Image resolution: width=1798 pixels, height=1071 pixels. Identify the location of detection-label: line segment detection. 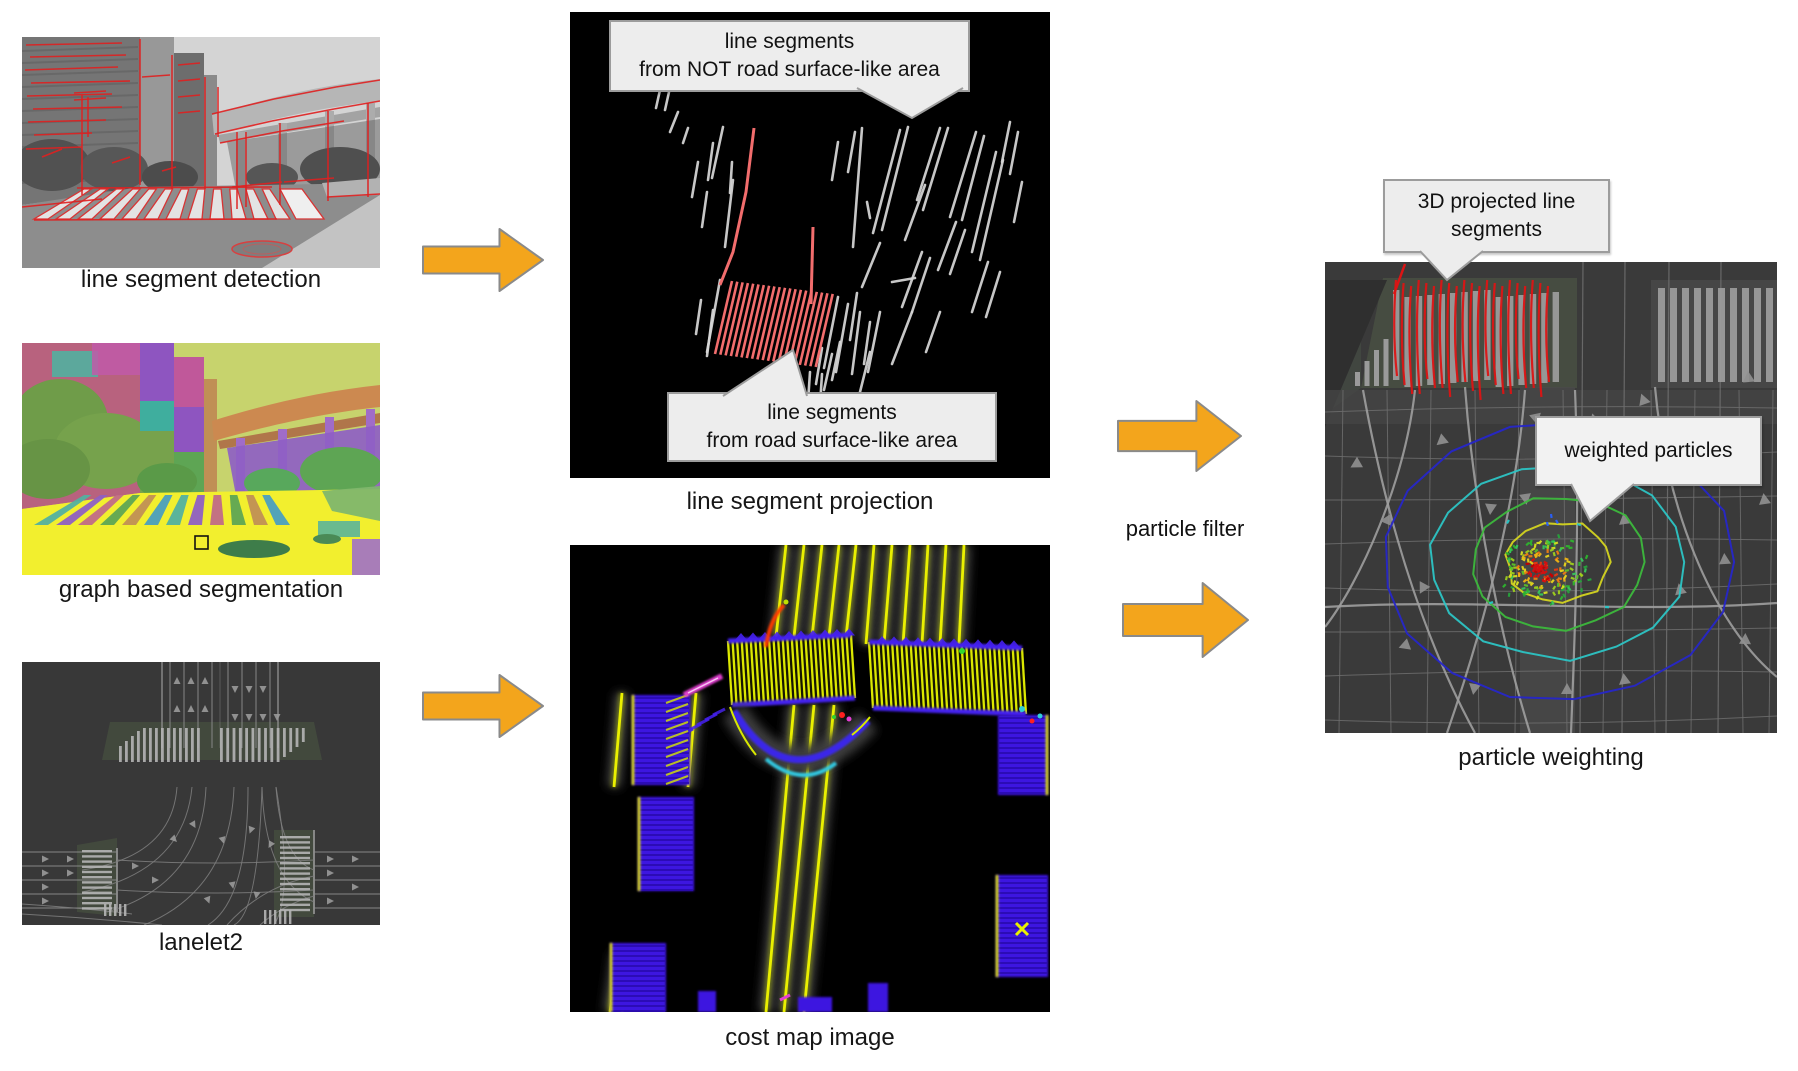
(201, 279).